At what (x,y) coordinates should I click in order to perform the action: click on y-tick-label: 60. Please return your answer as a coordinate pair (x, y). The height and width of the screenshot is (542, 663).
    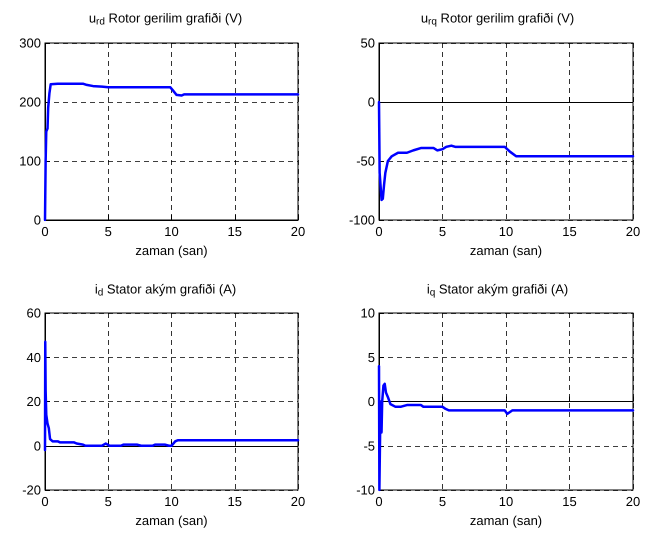
    Looking at the image, I should click on (33, 313).